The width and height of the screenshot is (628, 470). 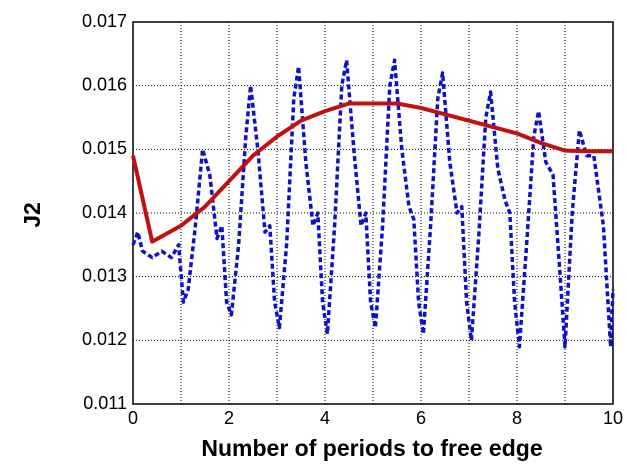 I want to click on x-axis-label: Number of periods to free edge, so click(x=371, y=448).